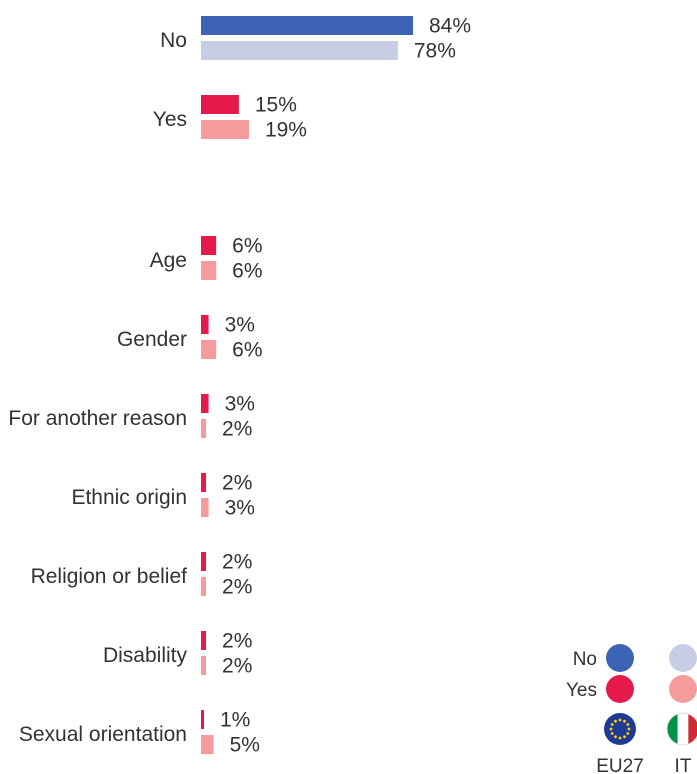  I want to click on italy-flag-outline, so click(681, 729).